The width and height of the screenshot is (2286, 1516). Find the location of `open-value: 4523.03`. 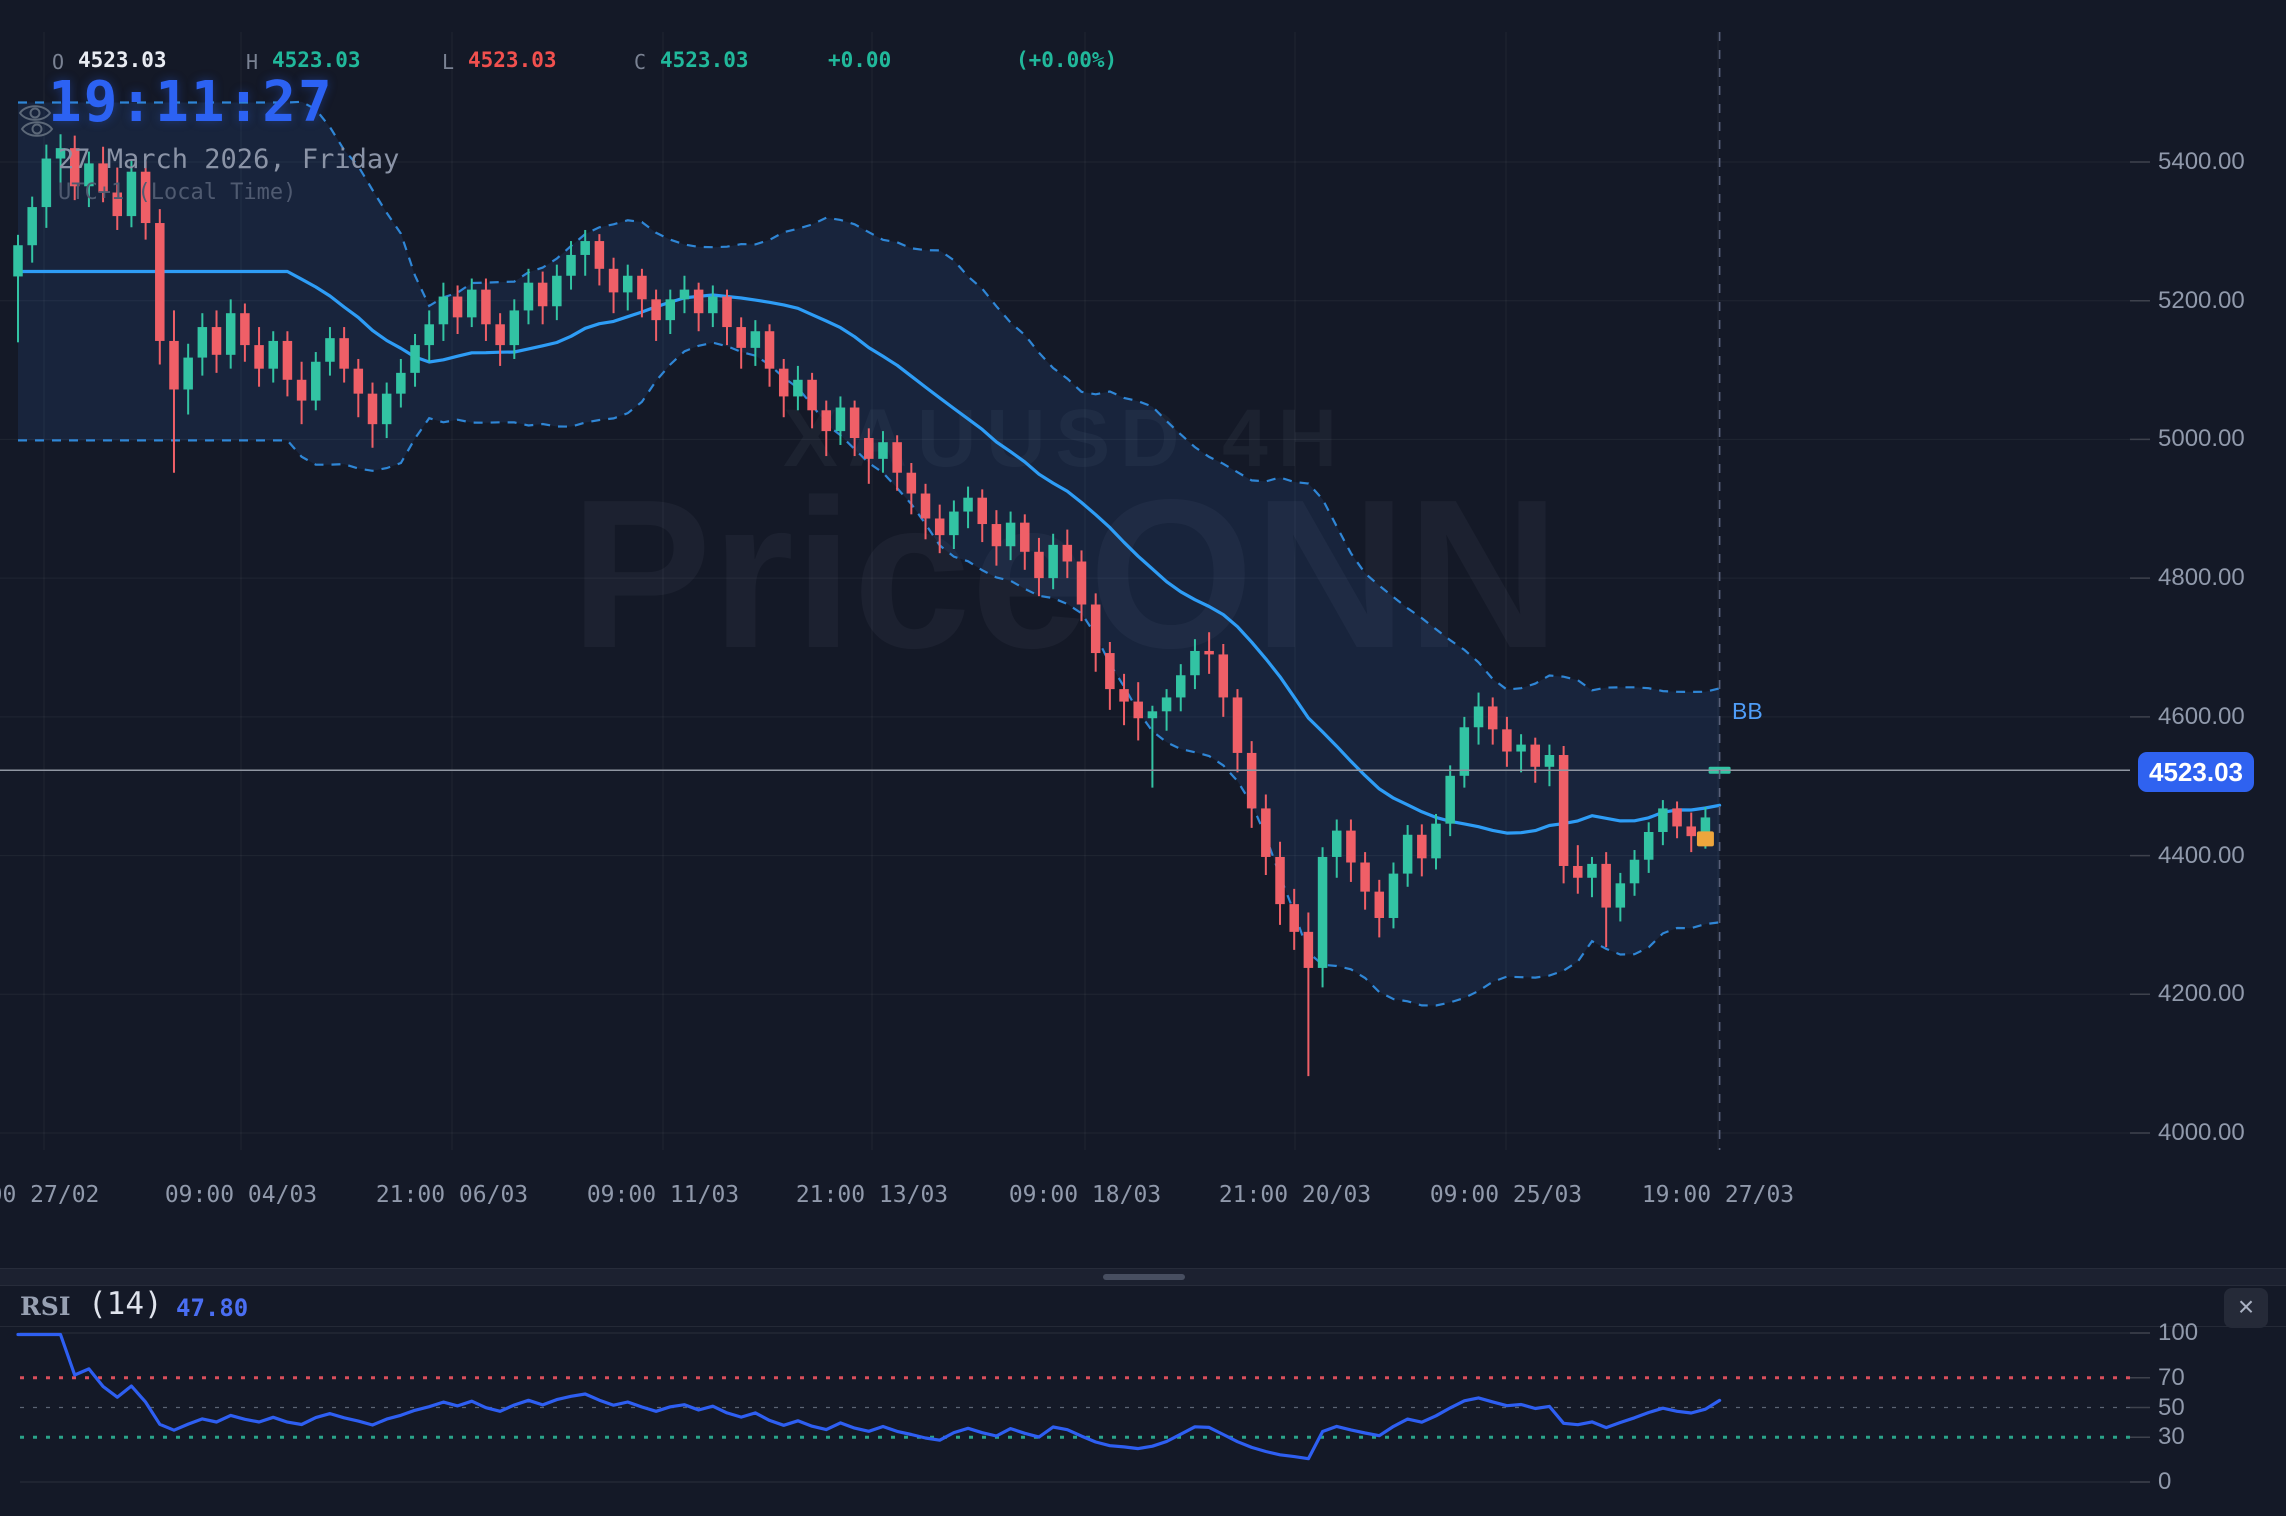

open-value: 4523.03 is located at coordinates (122, 60).